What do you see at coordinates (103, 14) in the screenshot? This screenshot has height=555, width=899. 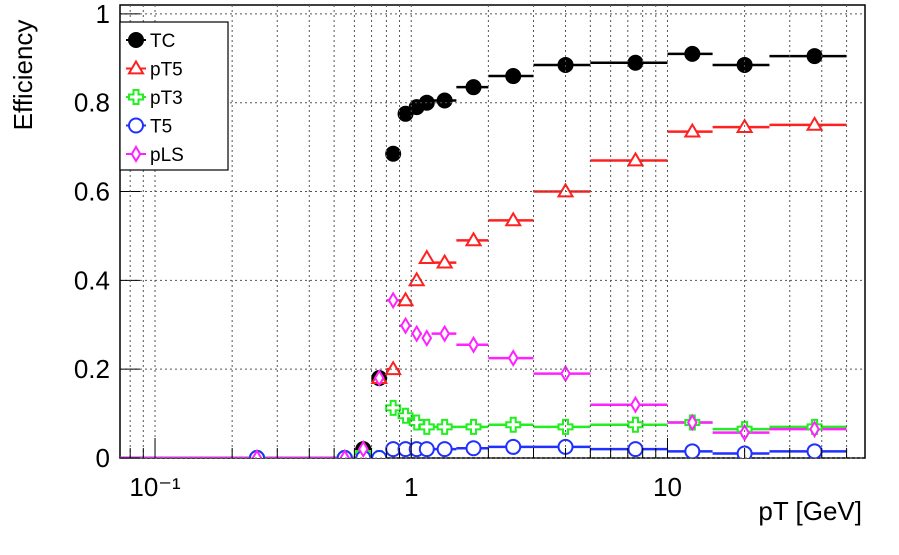 I see `y-tick-label: 1` at bounding box center [103, 14].